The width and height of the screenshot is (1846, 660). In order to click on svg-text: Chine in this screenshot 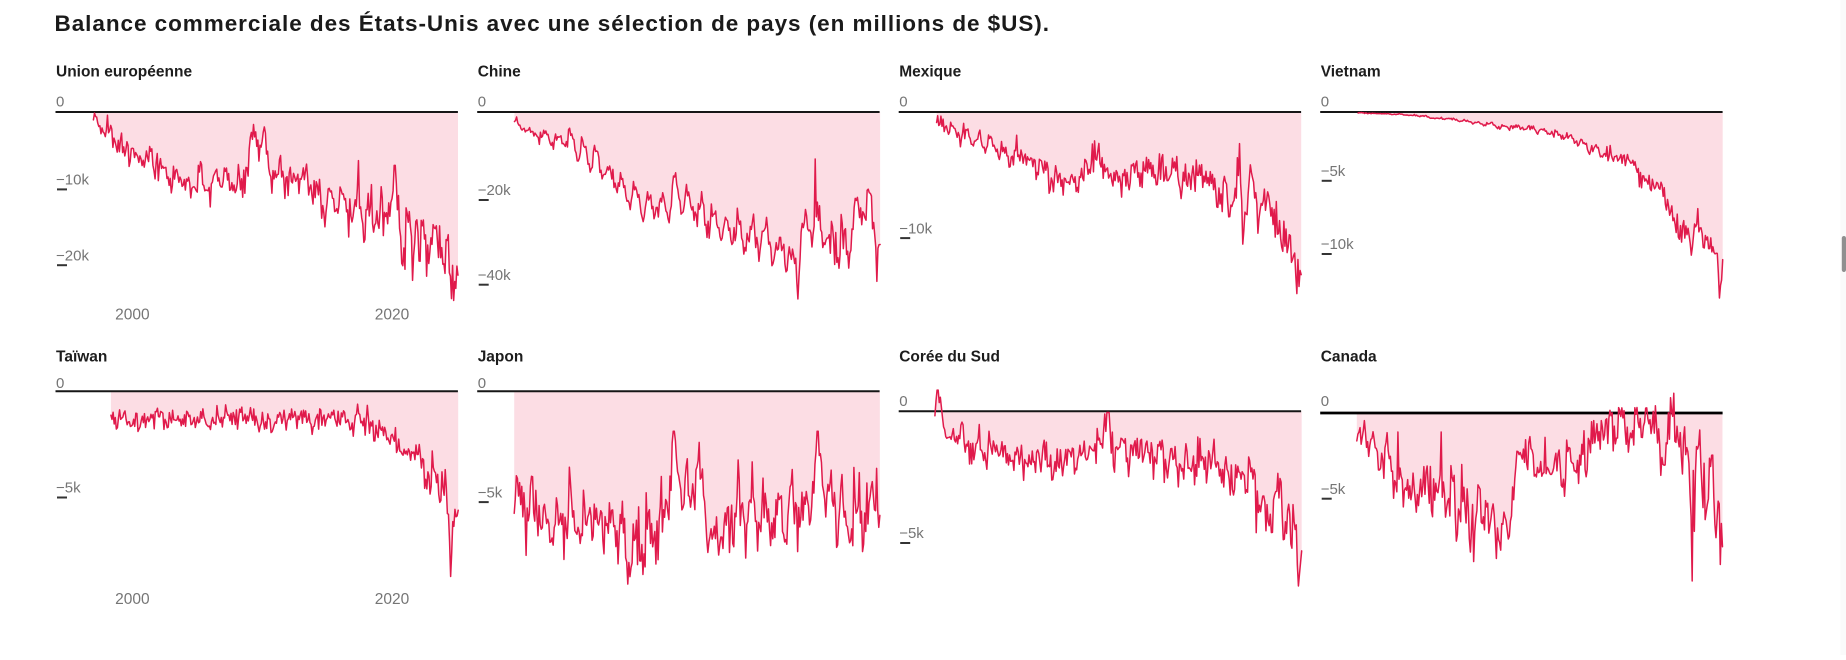, I will do `click(499, 71)`.